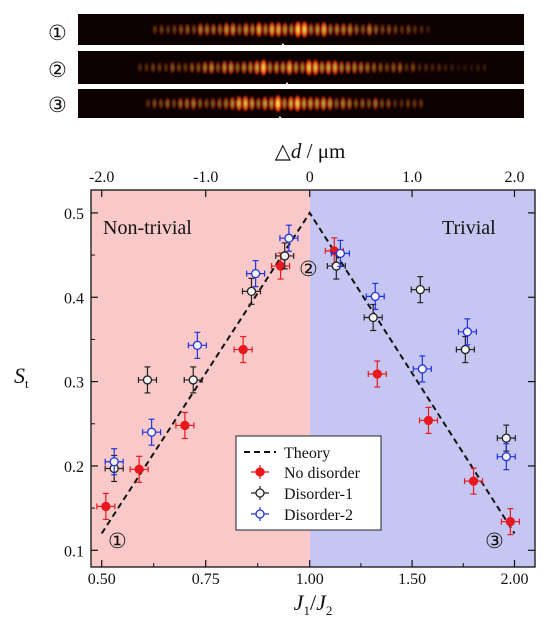 The width and height of the screenshot is (550, 629). What do you see at coordinates (74, 467) in the screenshot?
I see `y-tick-label: 0.2` at bounding box center [74, 467].